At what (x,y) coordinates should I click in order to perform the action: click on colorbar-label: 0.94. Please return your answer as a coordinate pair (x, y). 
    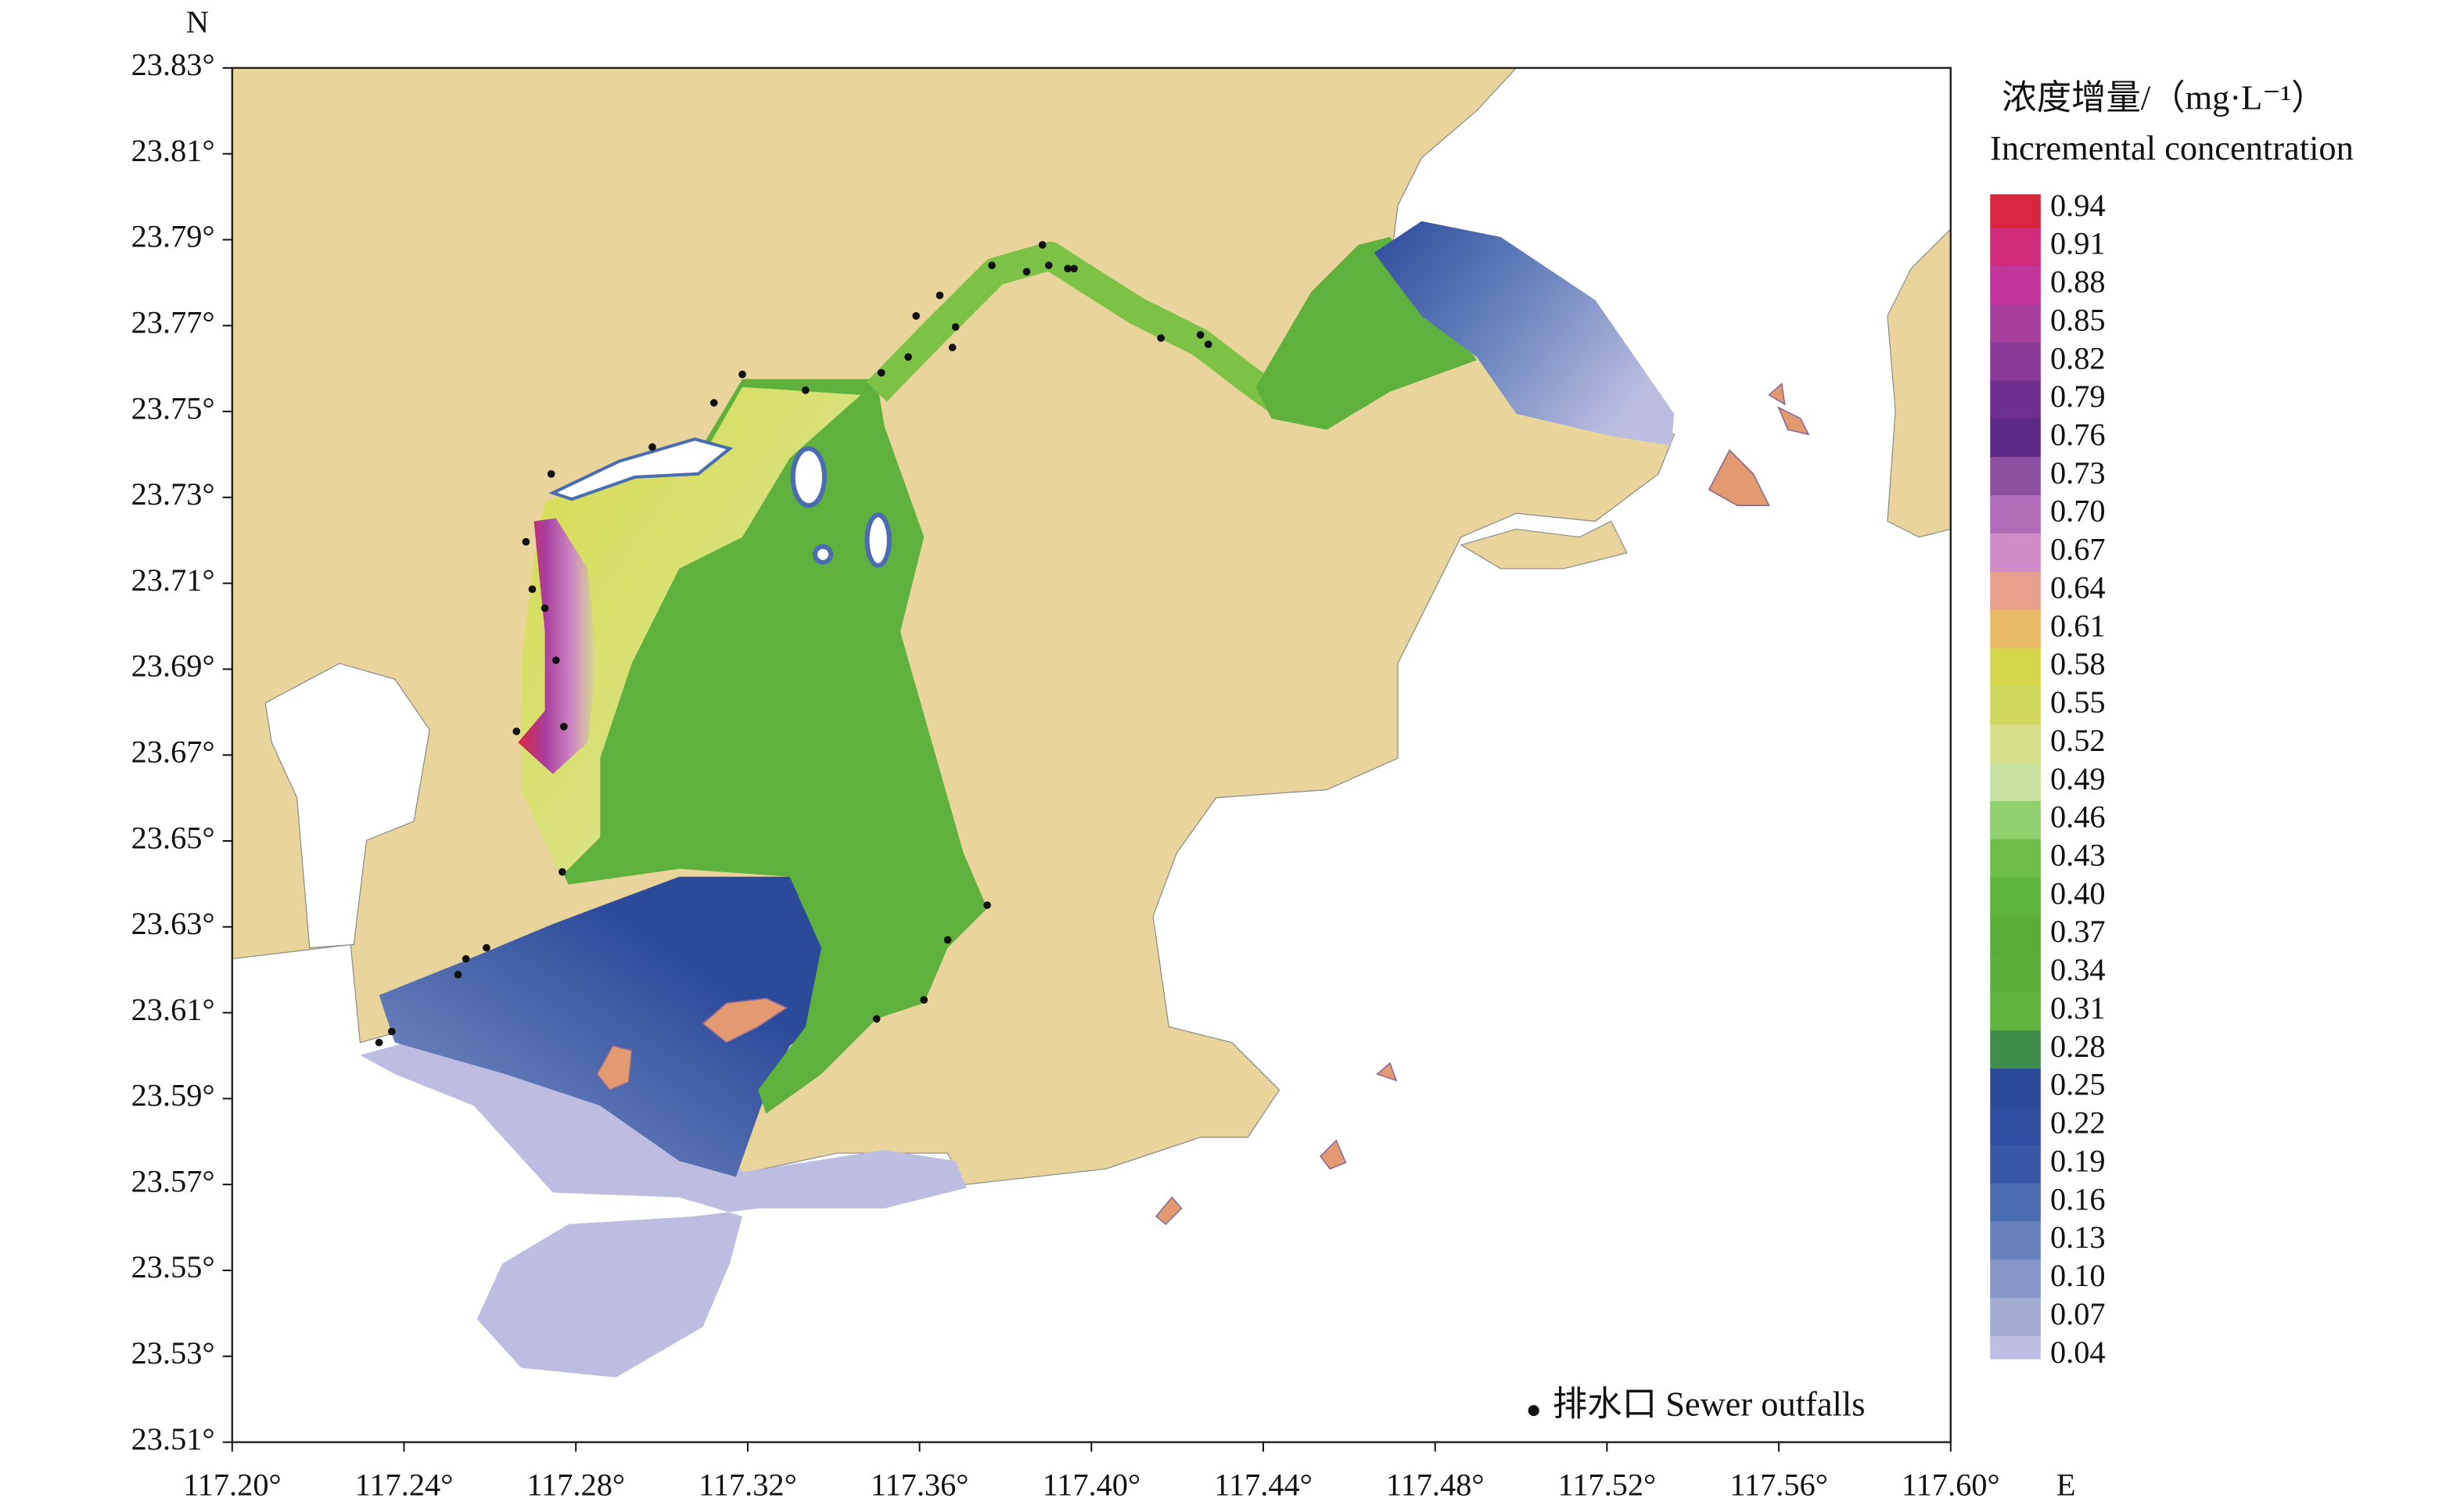
    Looking at the image, I should click on (2078, 205).